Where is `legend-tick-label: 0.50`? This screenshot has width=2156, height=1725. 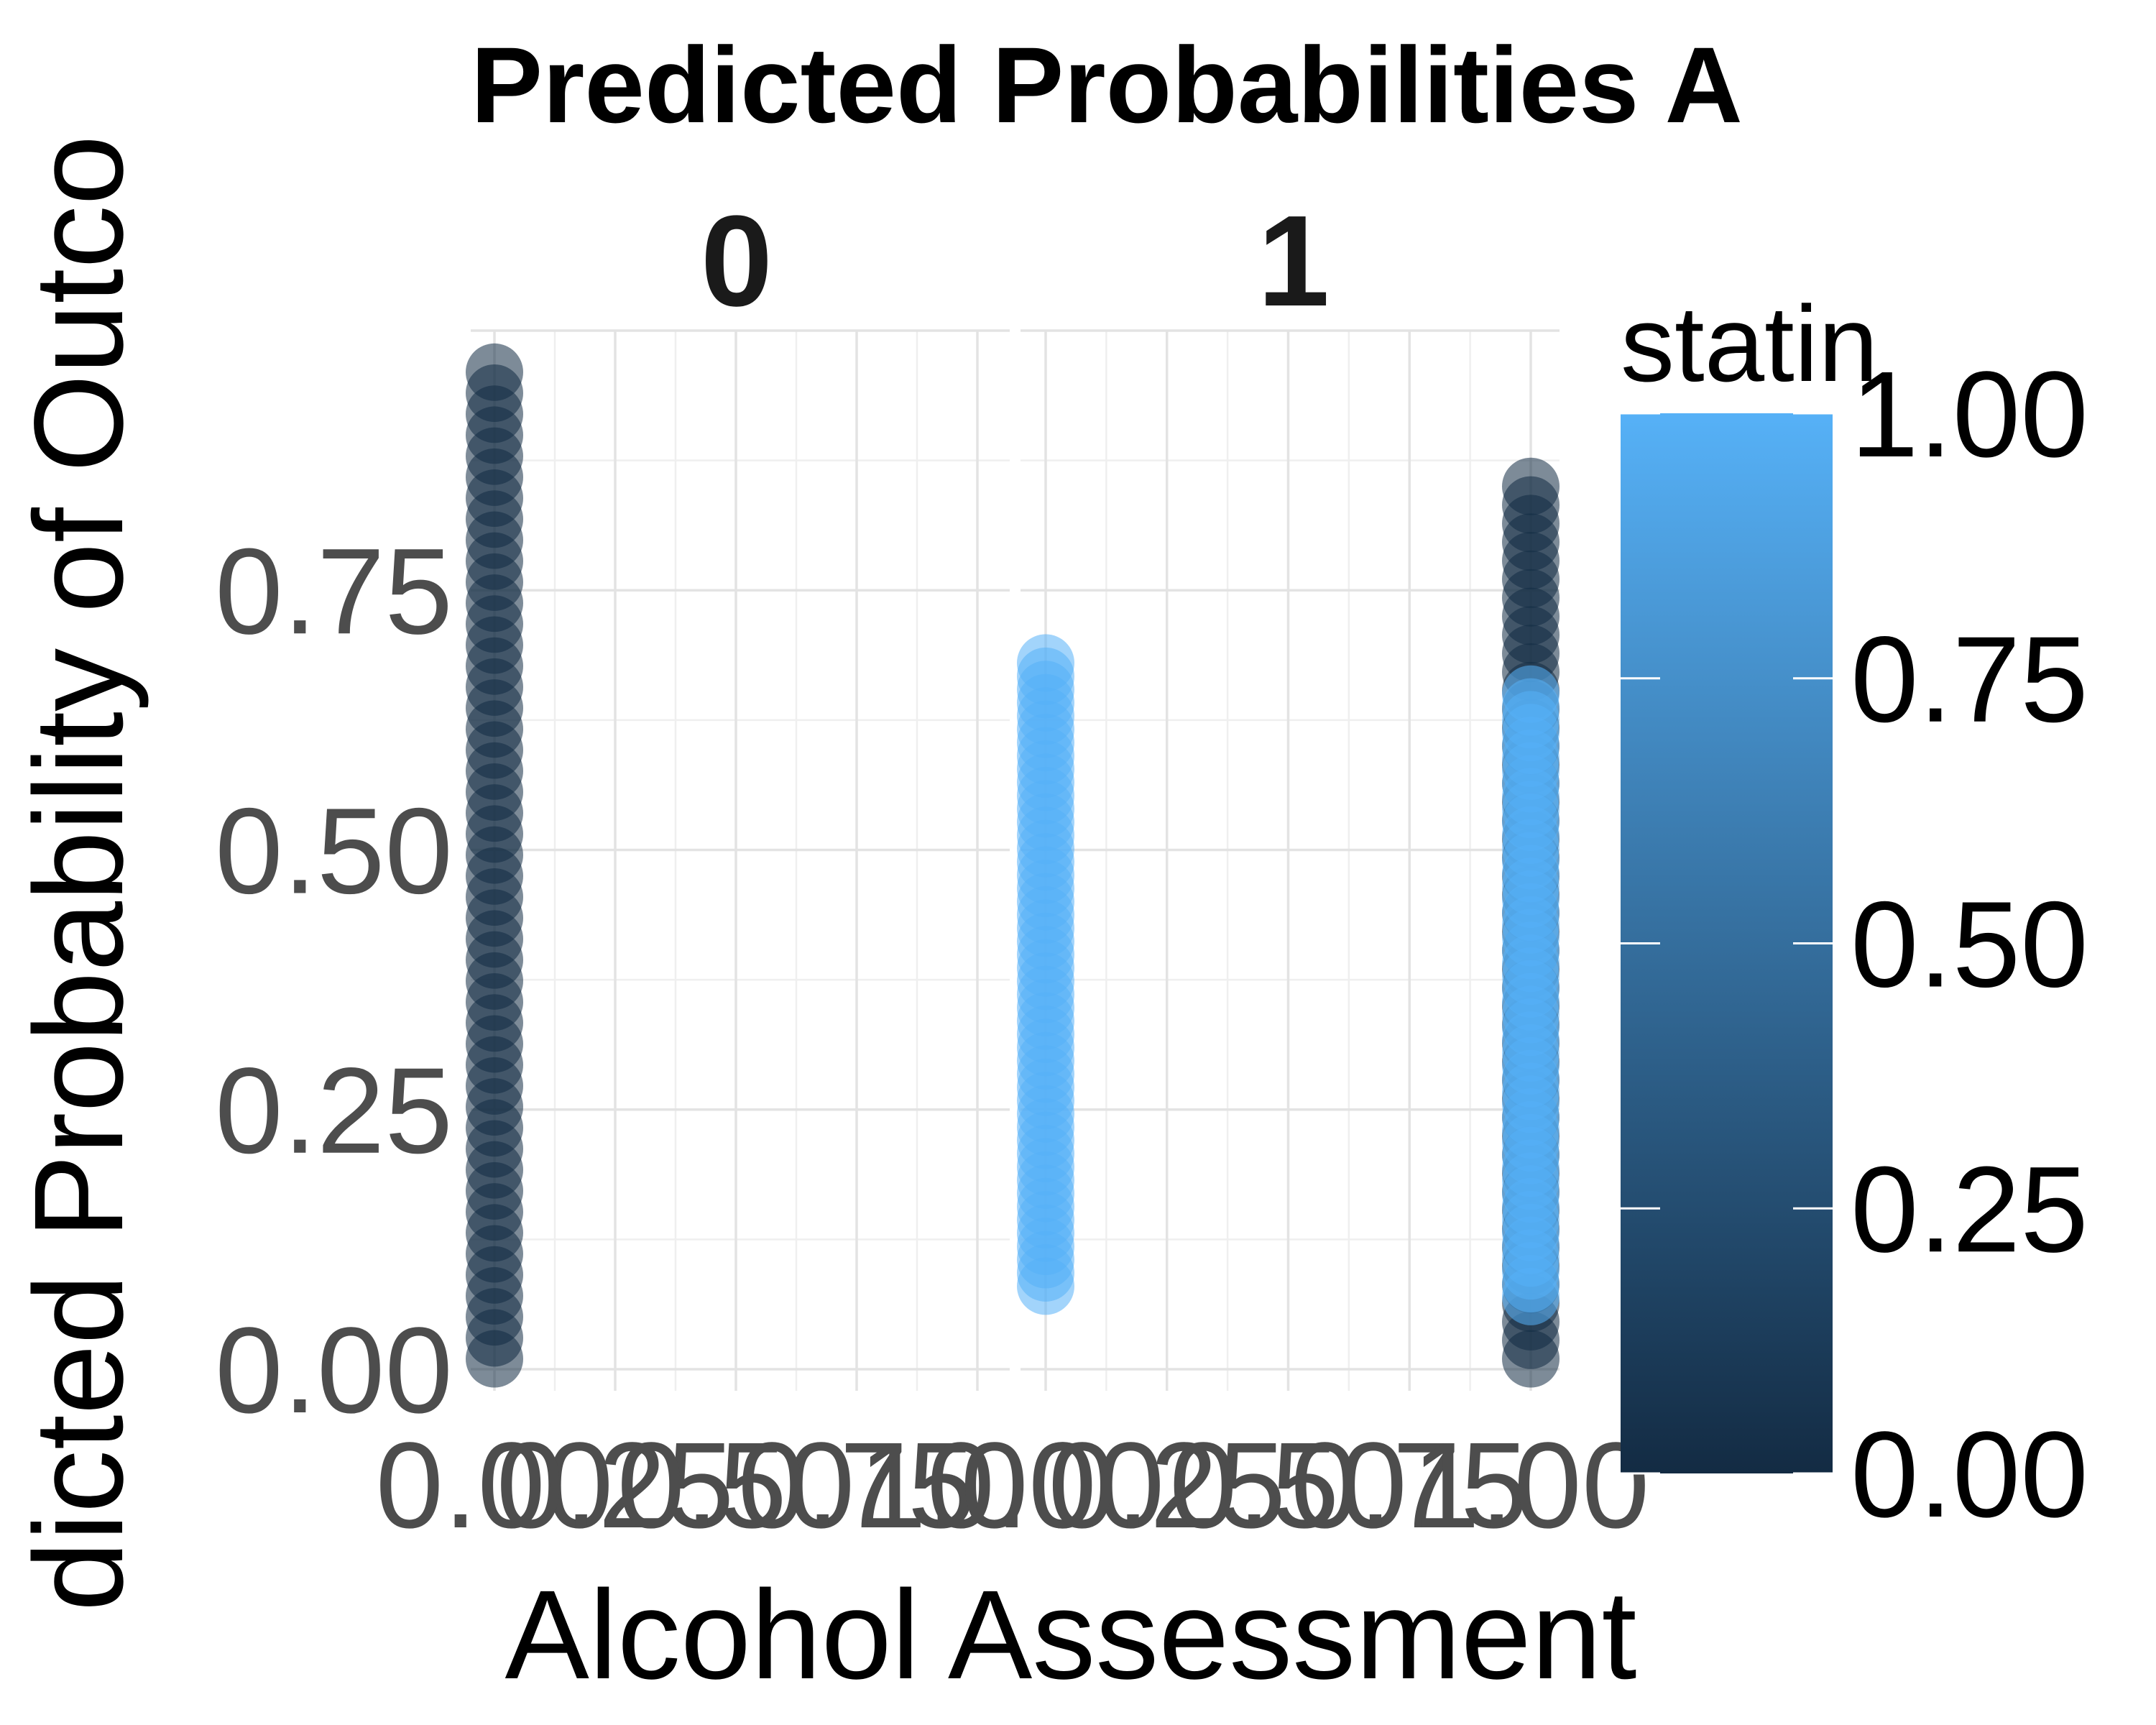
legend-tick-label: 0.50 is located at coordinates (1970, 945).